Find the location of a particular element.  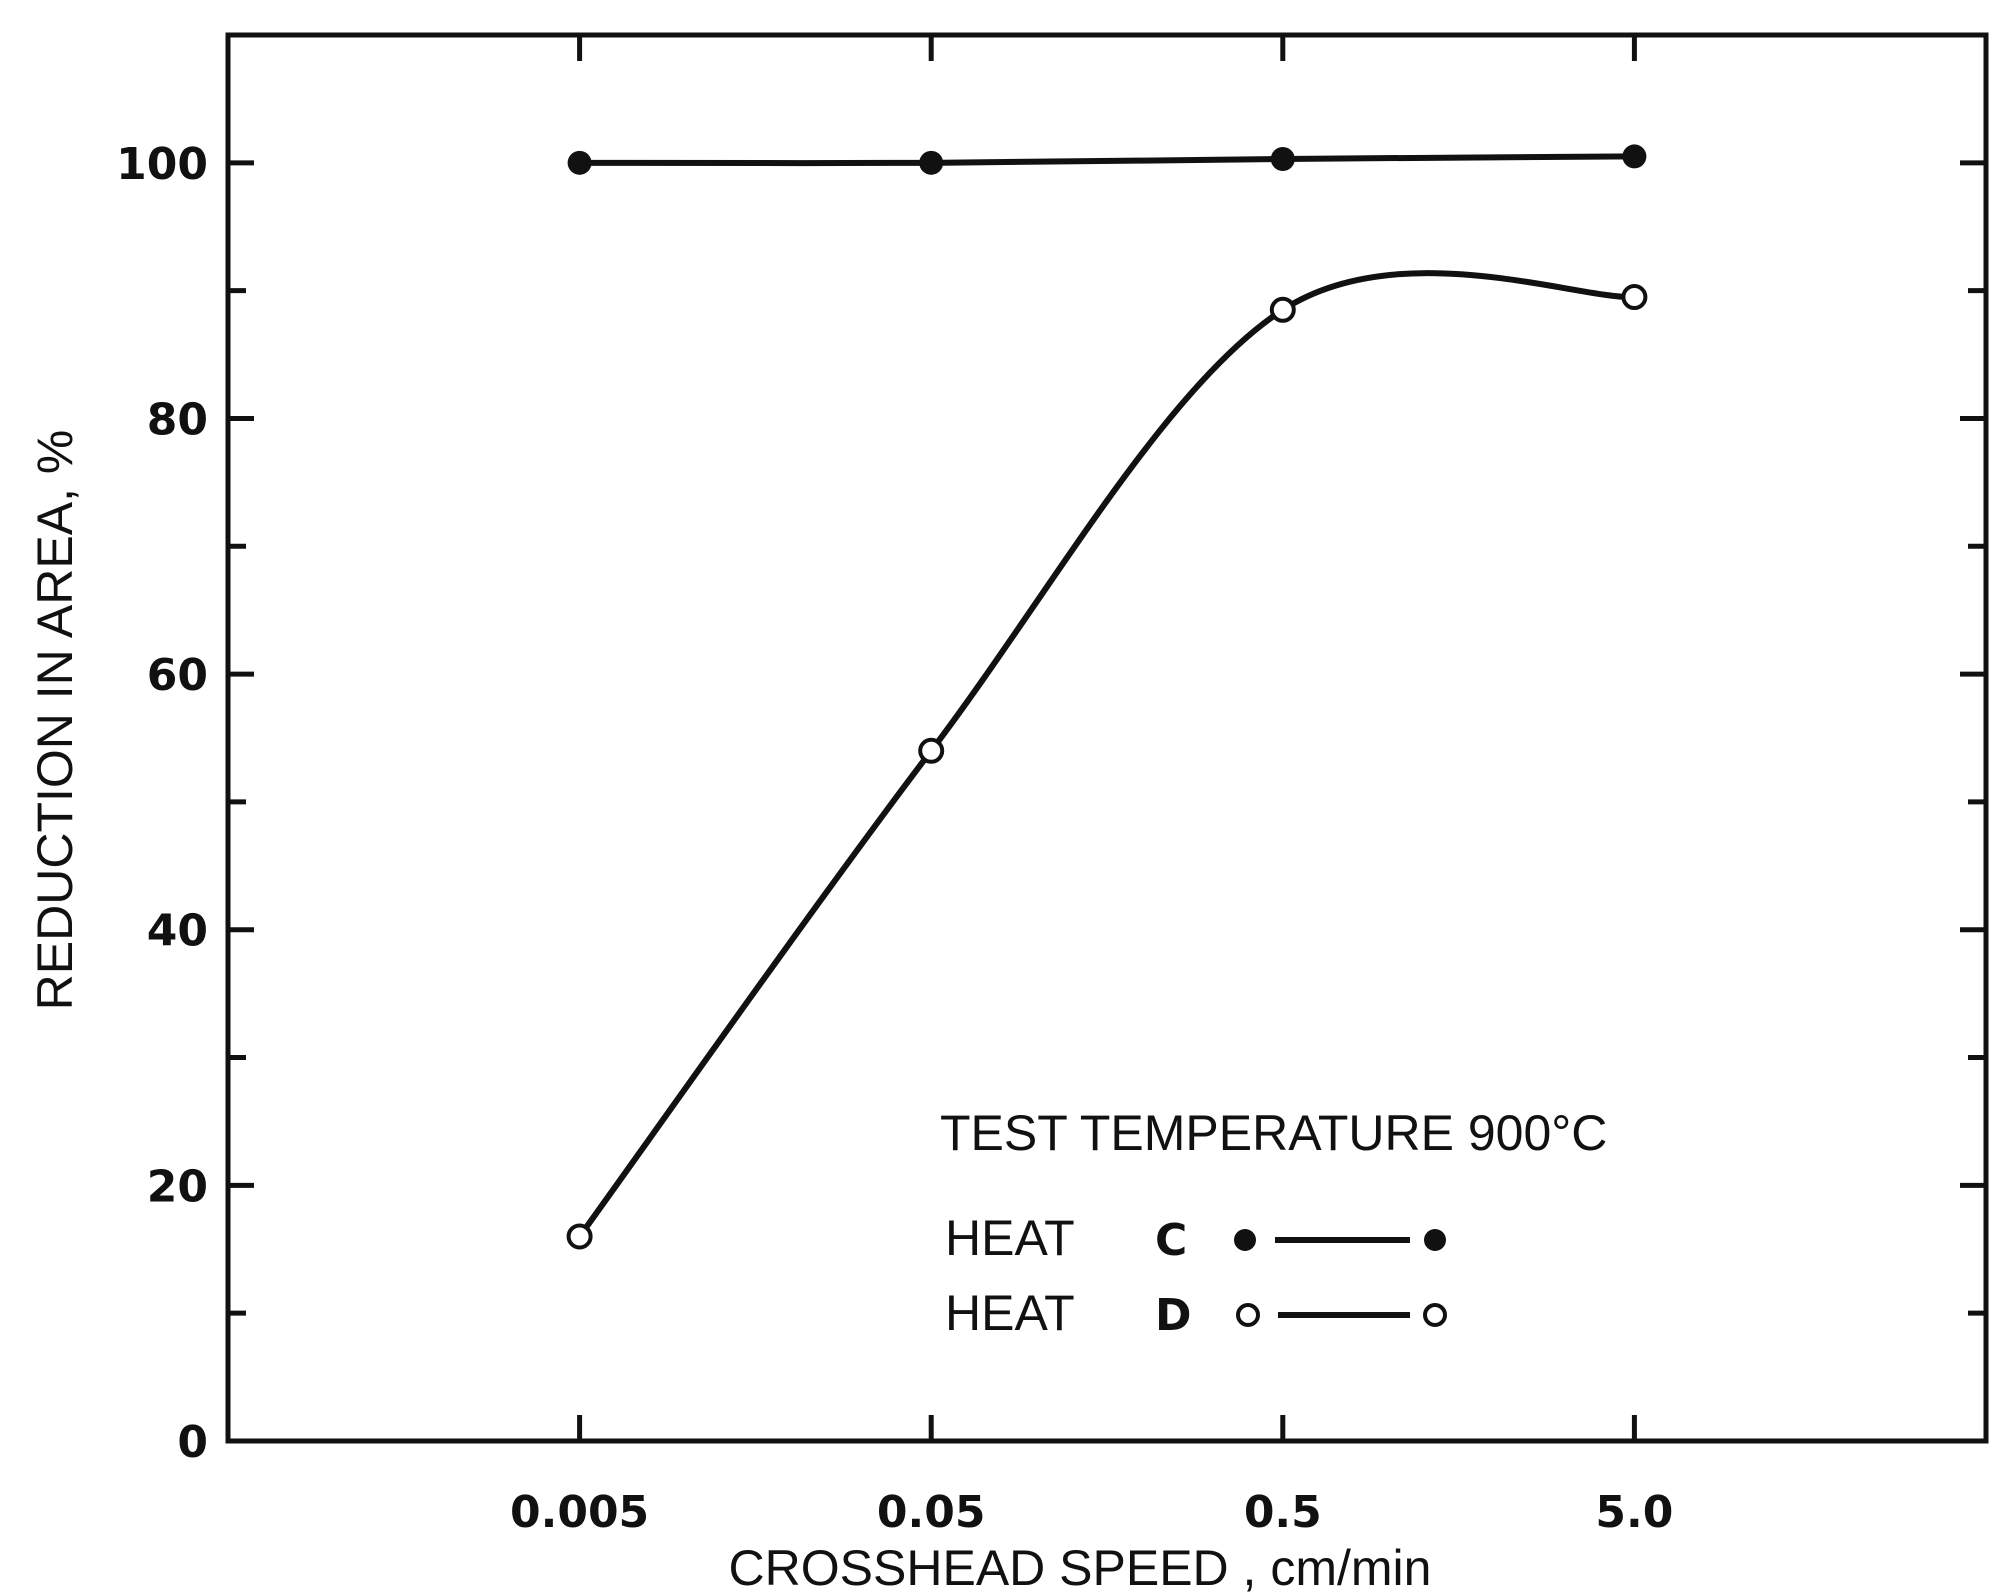

y-tick-label: 60 is located at coordinates (177, 675).